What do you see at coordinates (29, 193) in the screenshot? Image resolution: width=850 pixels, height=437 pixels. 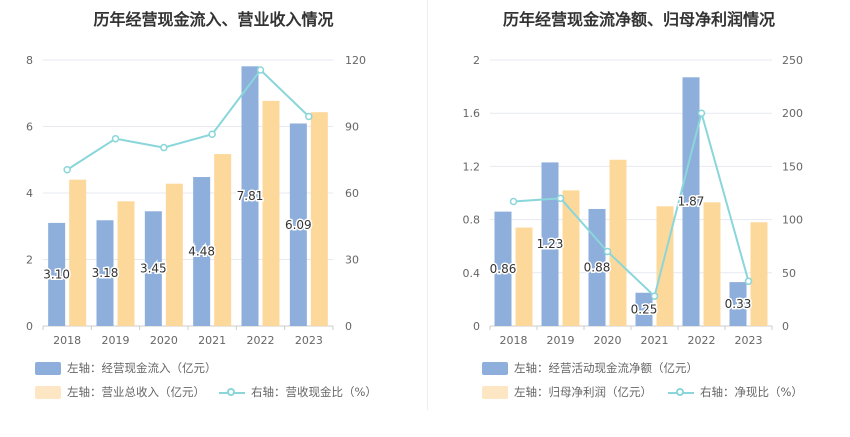 I see `y-left-tick-label: 4` at bounding box center [29, 193].